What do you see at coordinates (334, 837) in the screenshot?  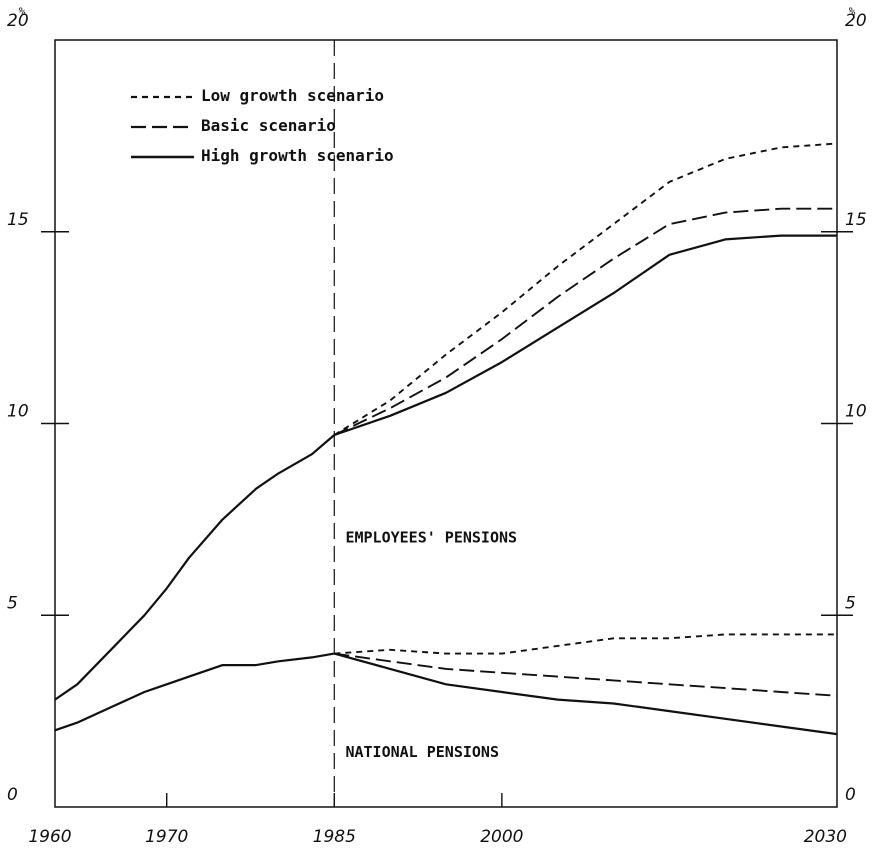 I see `x-tick-label: 1985` at bounding box center [334, 837].